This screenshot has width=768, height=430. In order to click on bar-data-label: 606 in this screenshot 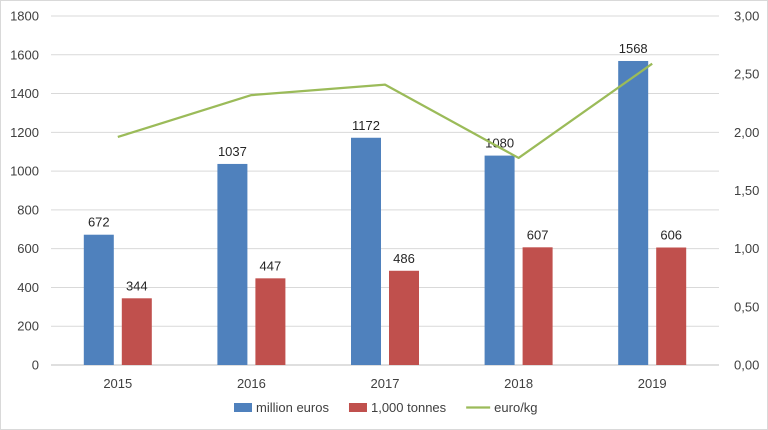, I will do `click(671, 235)`.